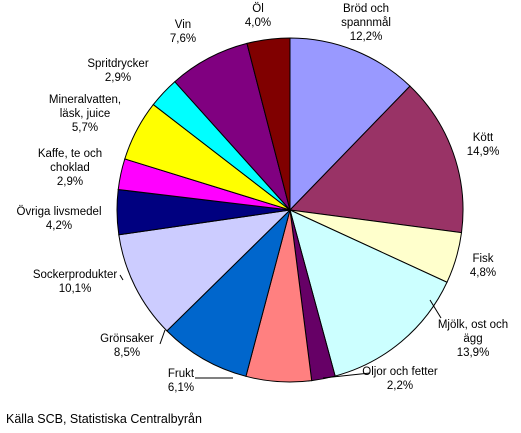 This screenshot has width=521, height=433. I want to click on source-note: Källa SCB, Statistiska Centralbyrån, so click(104, 419).